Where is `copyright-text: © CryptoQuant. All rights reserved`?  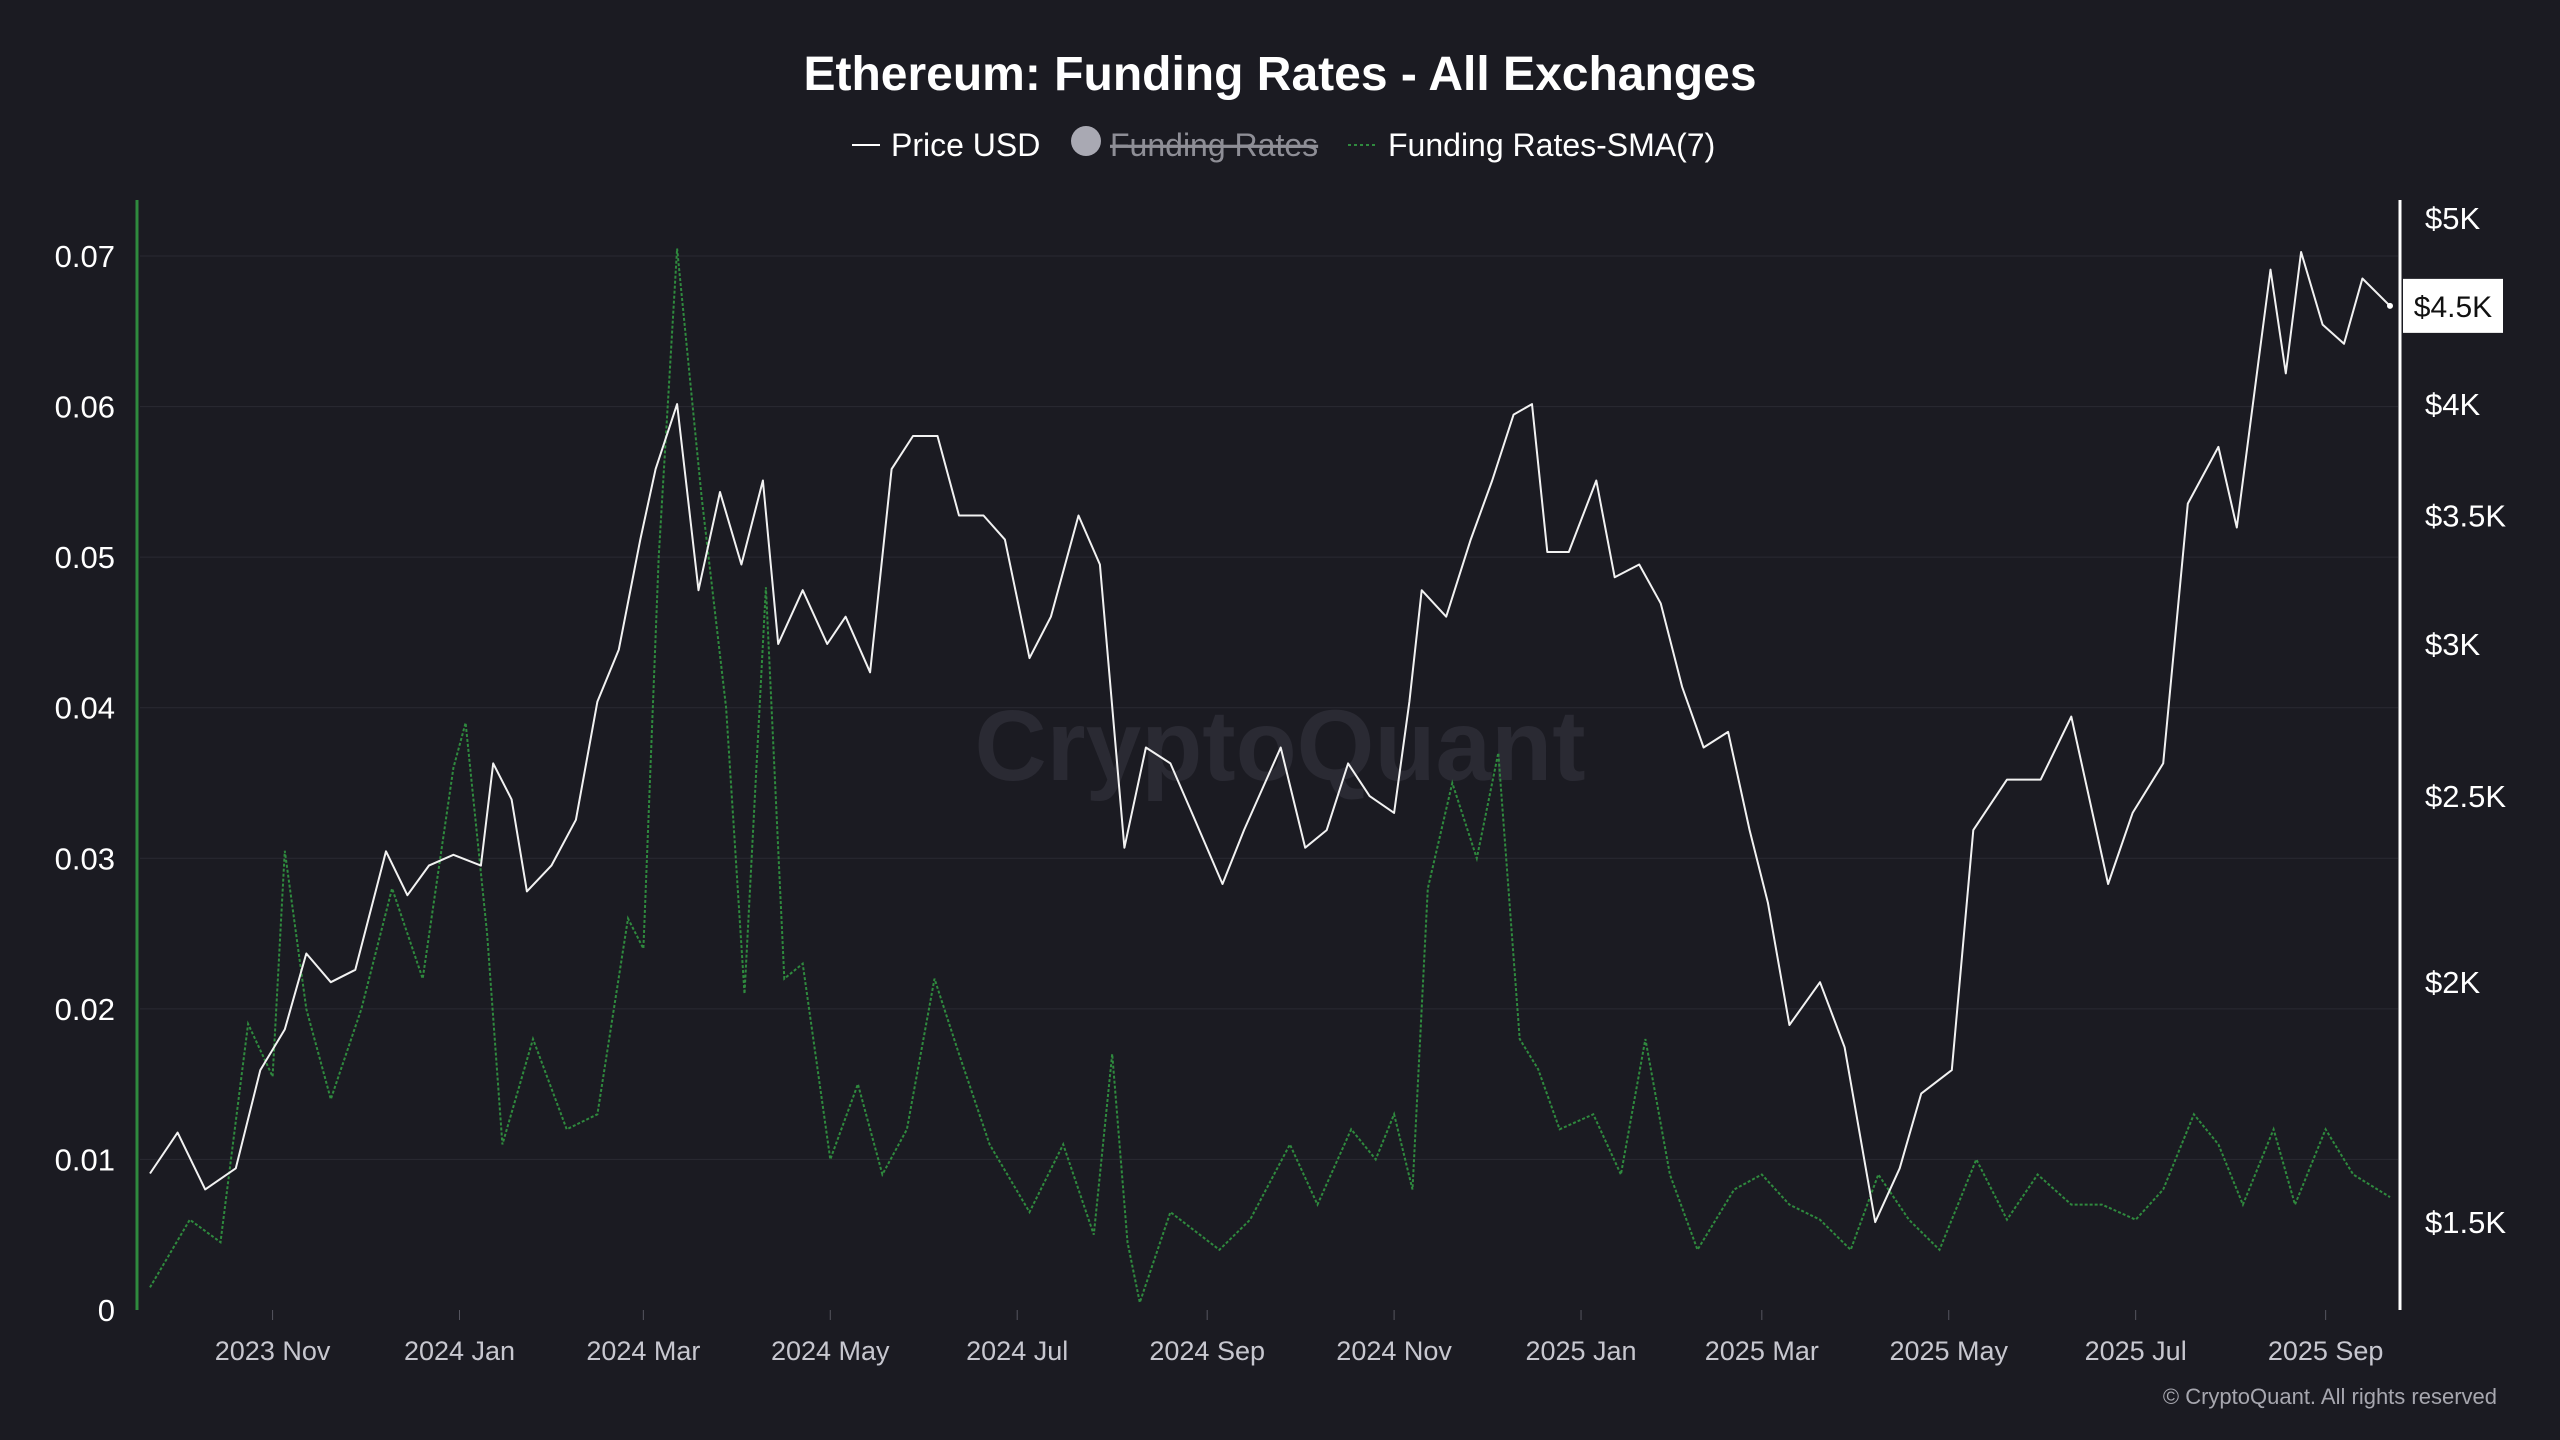 copyright-text: © CryptoQuant. All rights reserved is located at coordinates (2330, 1396).